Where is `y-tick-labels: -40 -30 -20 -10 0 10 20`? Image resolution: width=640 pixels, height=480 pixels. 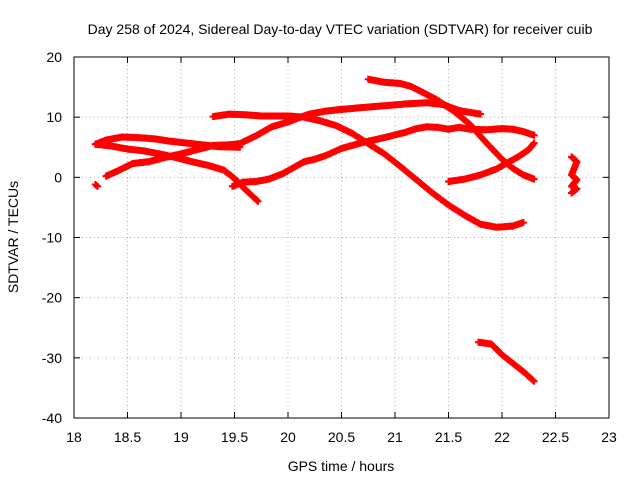
y-tick-labels: -40 -30 -20 -10 0 10 20 is located at coordinates (52, 237).